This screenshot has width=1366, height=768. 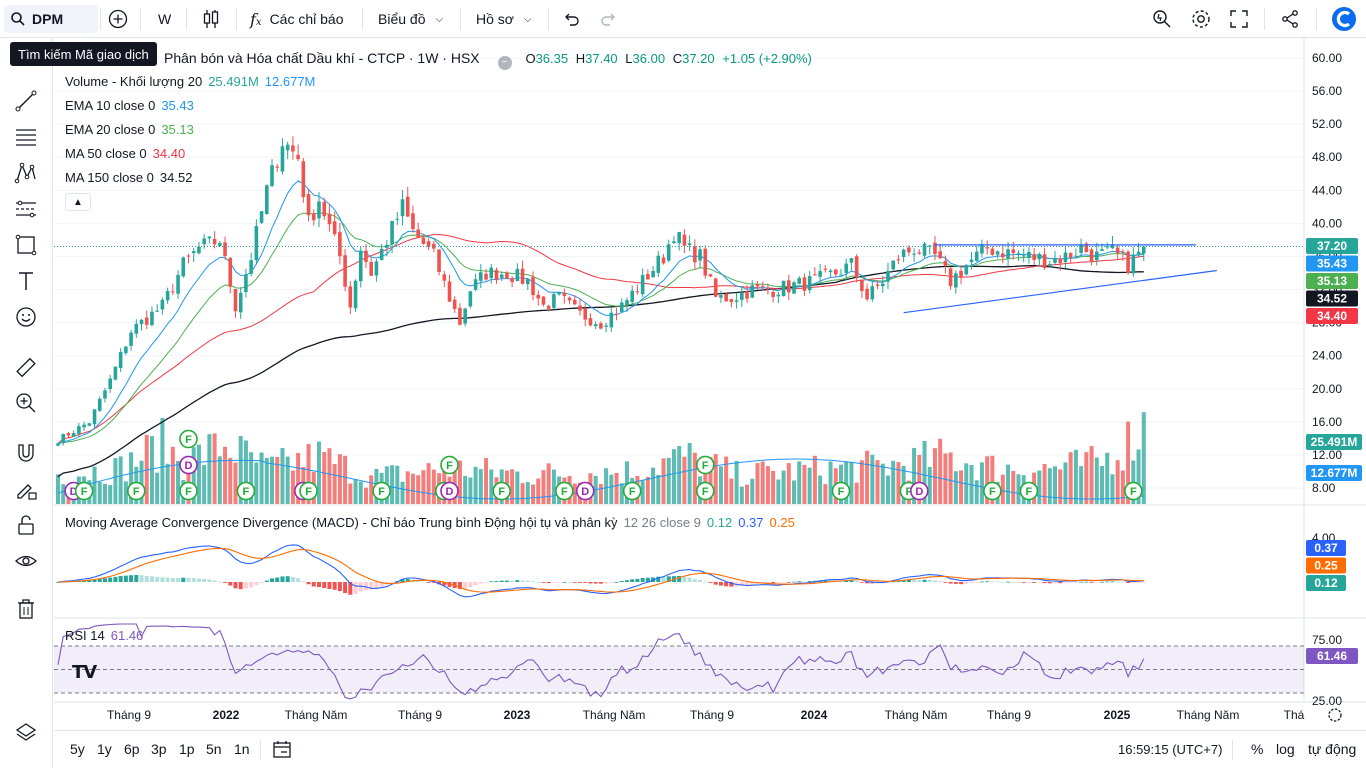 I want to click on settings-button, so click(x=1201, y=19).